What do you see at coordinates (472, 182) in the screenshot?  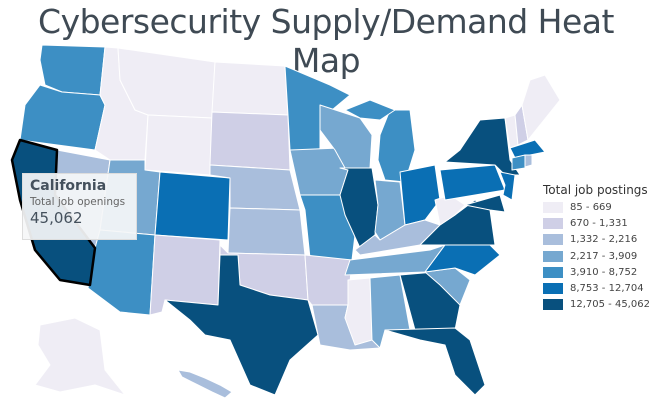 I see `state-pa` at bounding box center [472, 182].